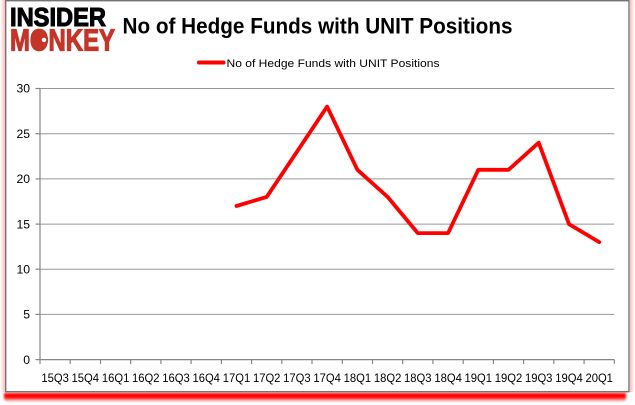 The height and width of the screenshot is (405, 635). What do you see at coordinates (23, 224) in the screenshot?
I see `svg-text: 15` at bounding box center [23, 224].